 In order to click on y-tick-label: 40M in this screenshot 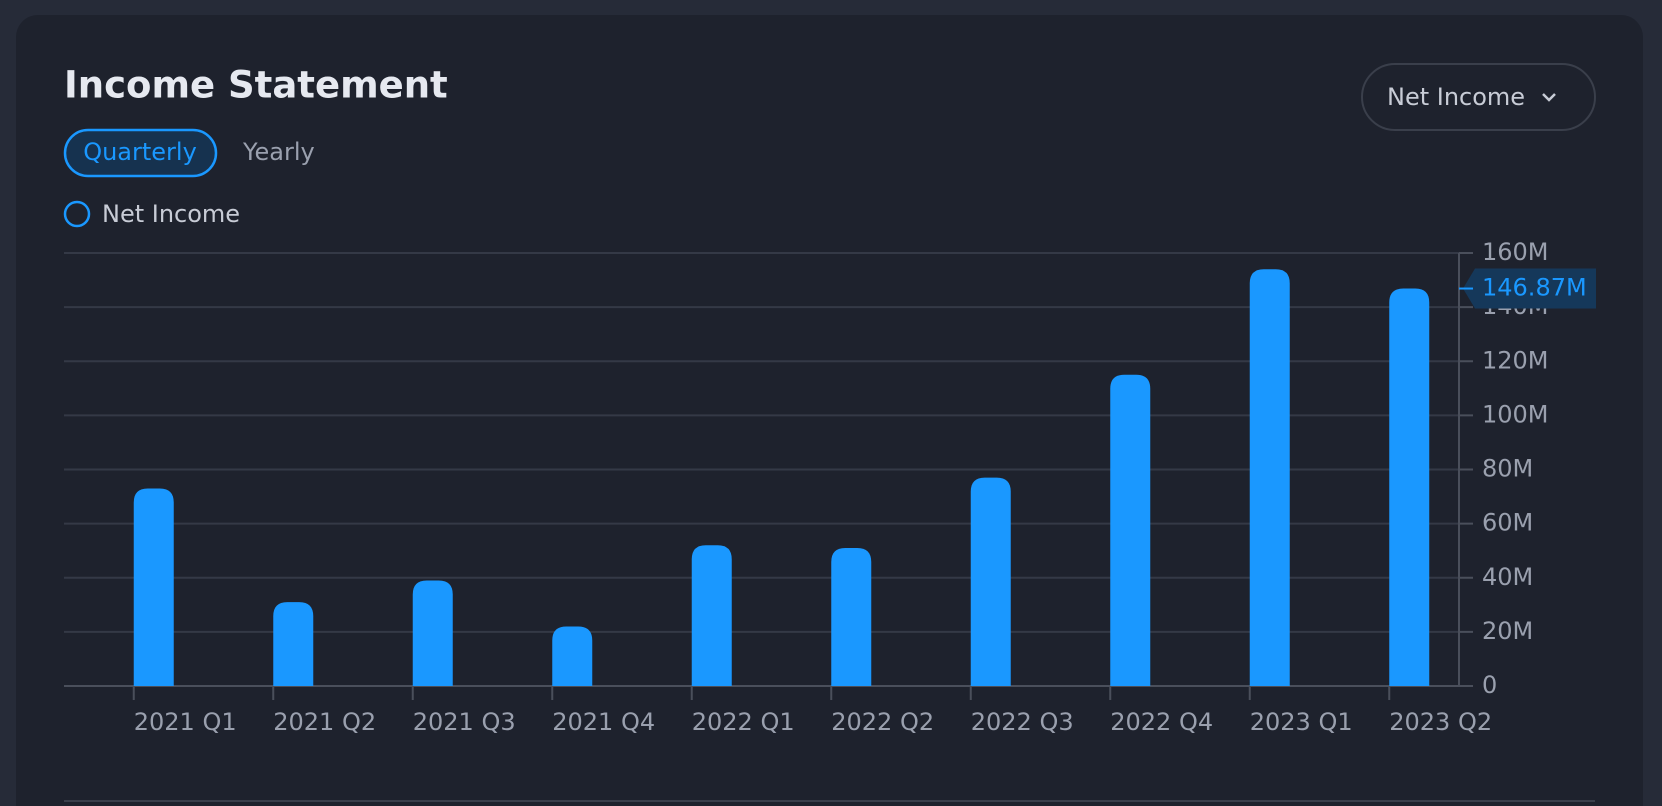, I will do `click(1507, 577)`.